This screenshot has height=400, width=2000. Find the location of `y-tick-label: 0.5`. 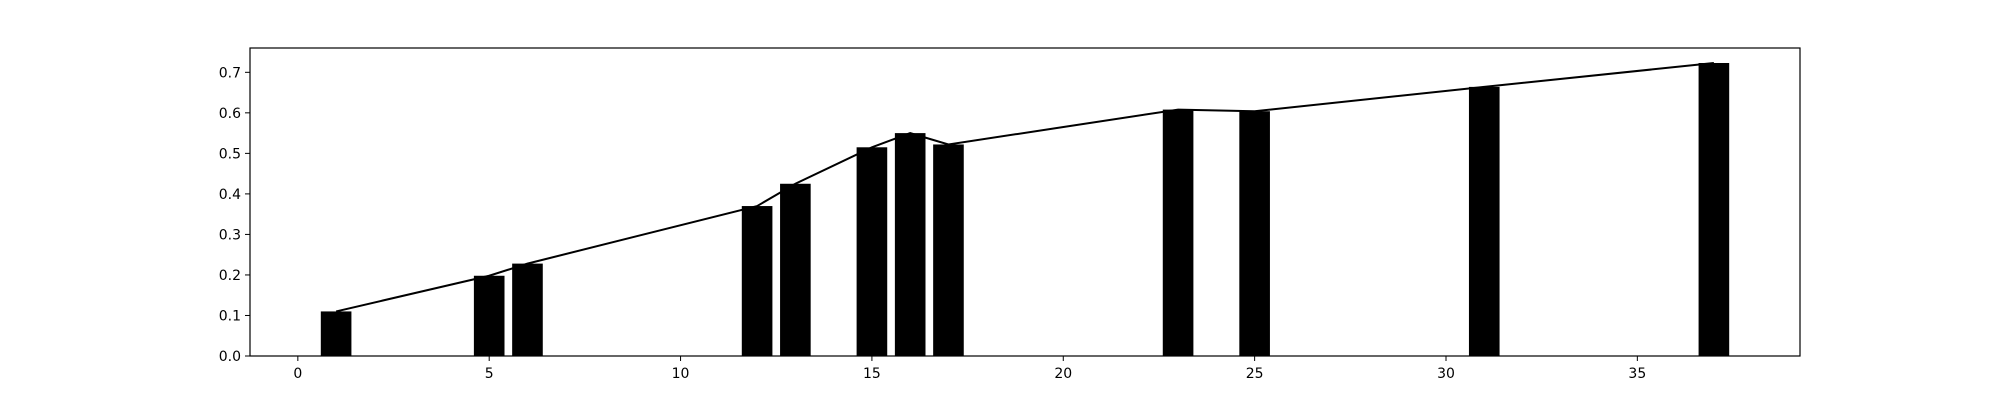

y-tick-label: 0.5 is located at coordinates (230, 154).